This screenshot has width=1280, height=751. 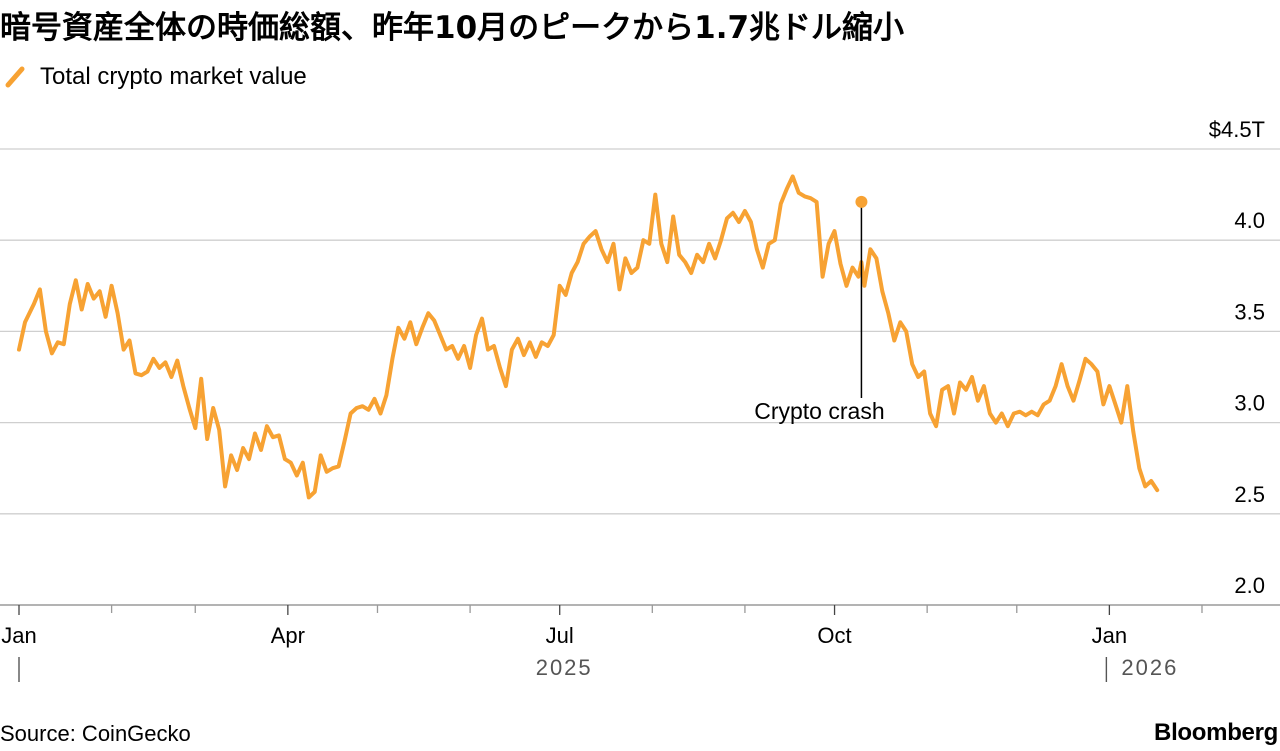 What do you see at coordinates (1249, 311) in the screenshot?
I see `y-tick-label: 3.5` at bounding box center [1249, 311].